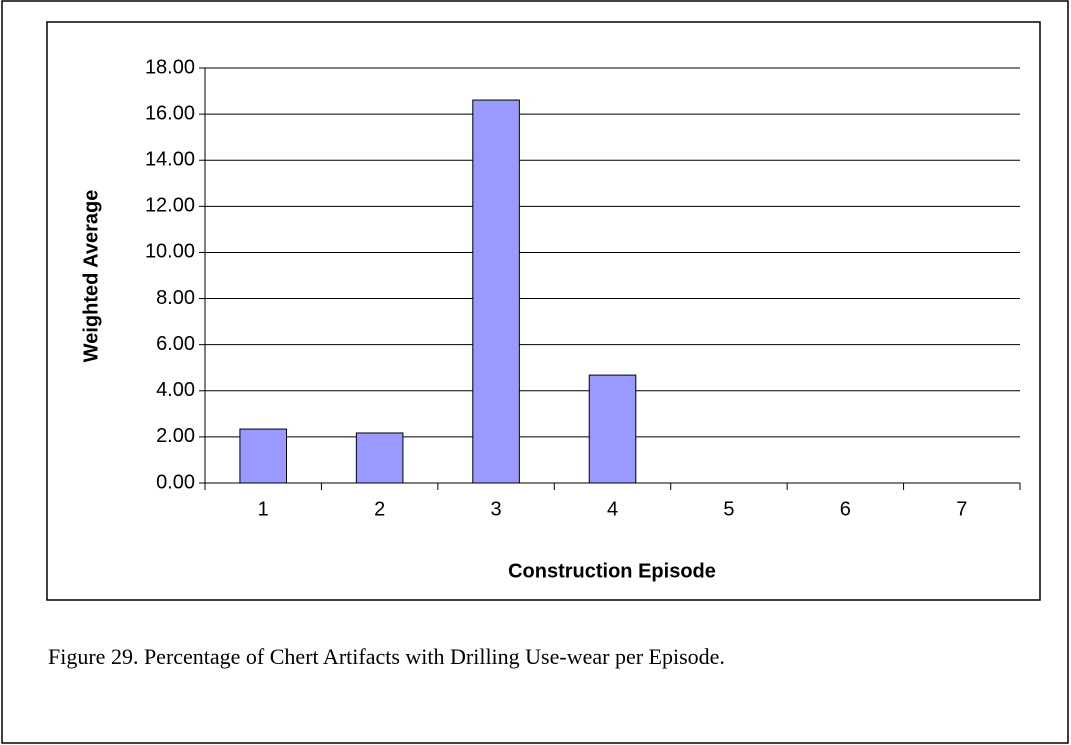 The image size is (1071, 745). What do you see at coordinates (175, 482) in the screenshot?
I see `y-tick-label: 0.00` at bounding box center [175, 482].